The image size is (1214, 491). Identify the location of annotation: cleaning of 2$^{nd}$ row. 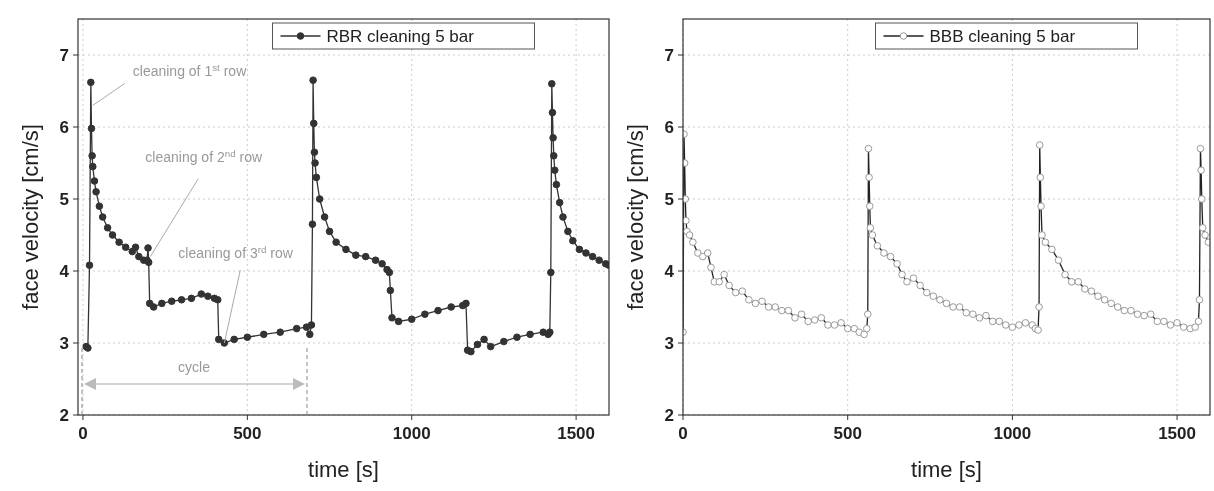
(204, 156).